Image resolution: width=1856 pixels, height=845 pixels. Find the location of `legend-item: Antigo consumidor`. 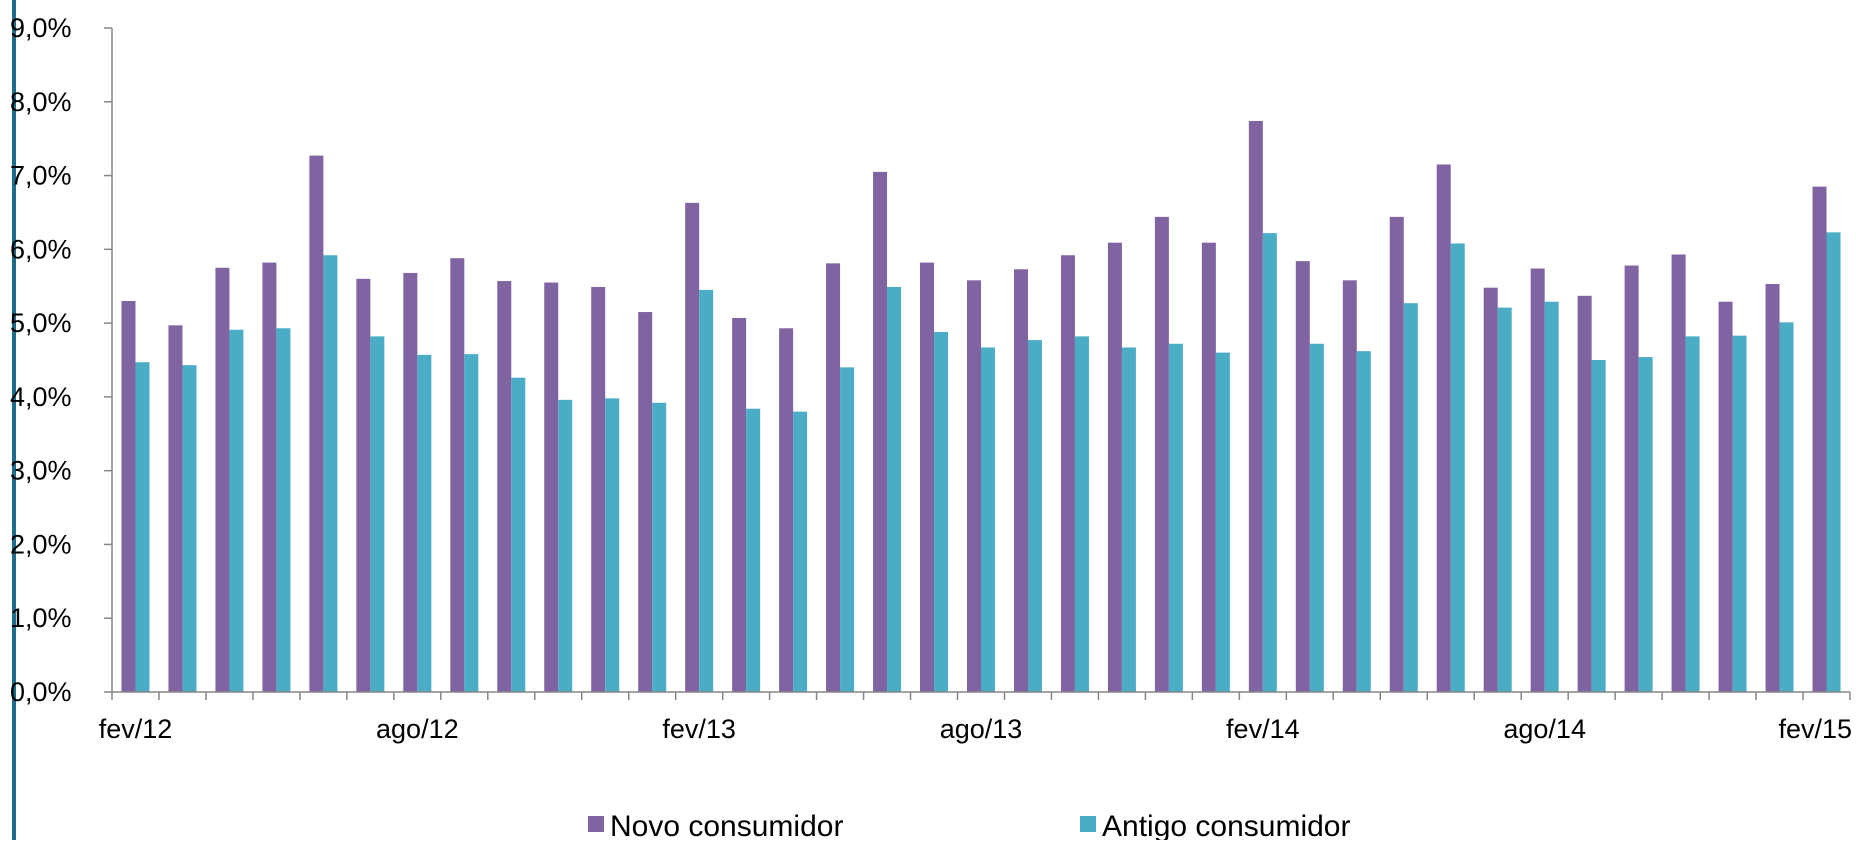

legend-item: Antigo consumidor is located at coordinates (1215, 826).